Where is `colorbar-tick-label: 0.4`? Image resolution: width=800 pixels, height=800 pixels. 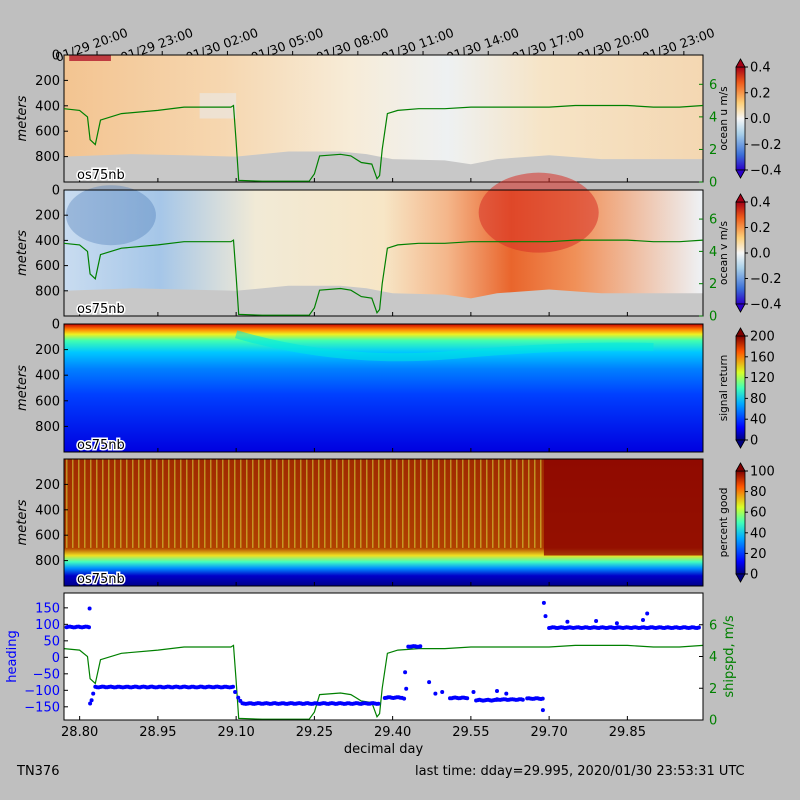
colorbar-tick-label: 0.4 is located at coordinates (760, 68).